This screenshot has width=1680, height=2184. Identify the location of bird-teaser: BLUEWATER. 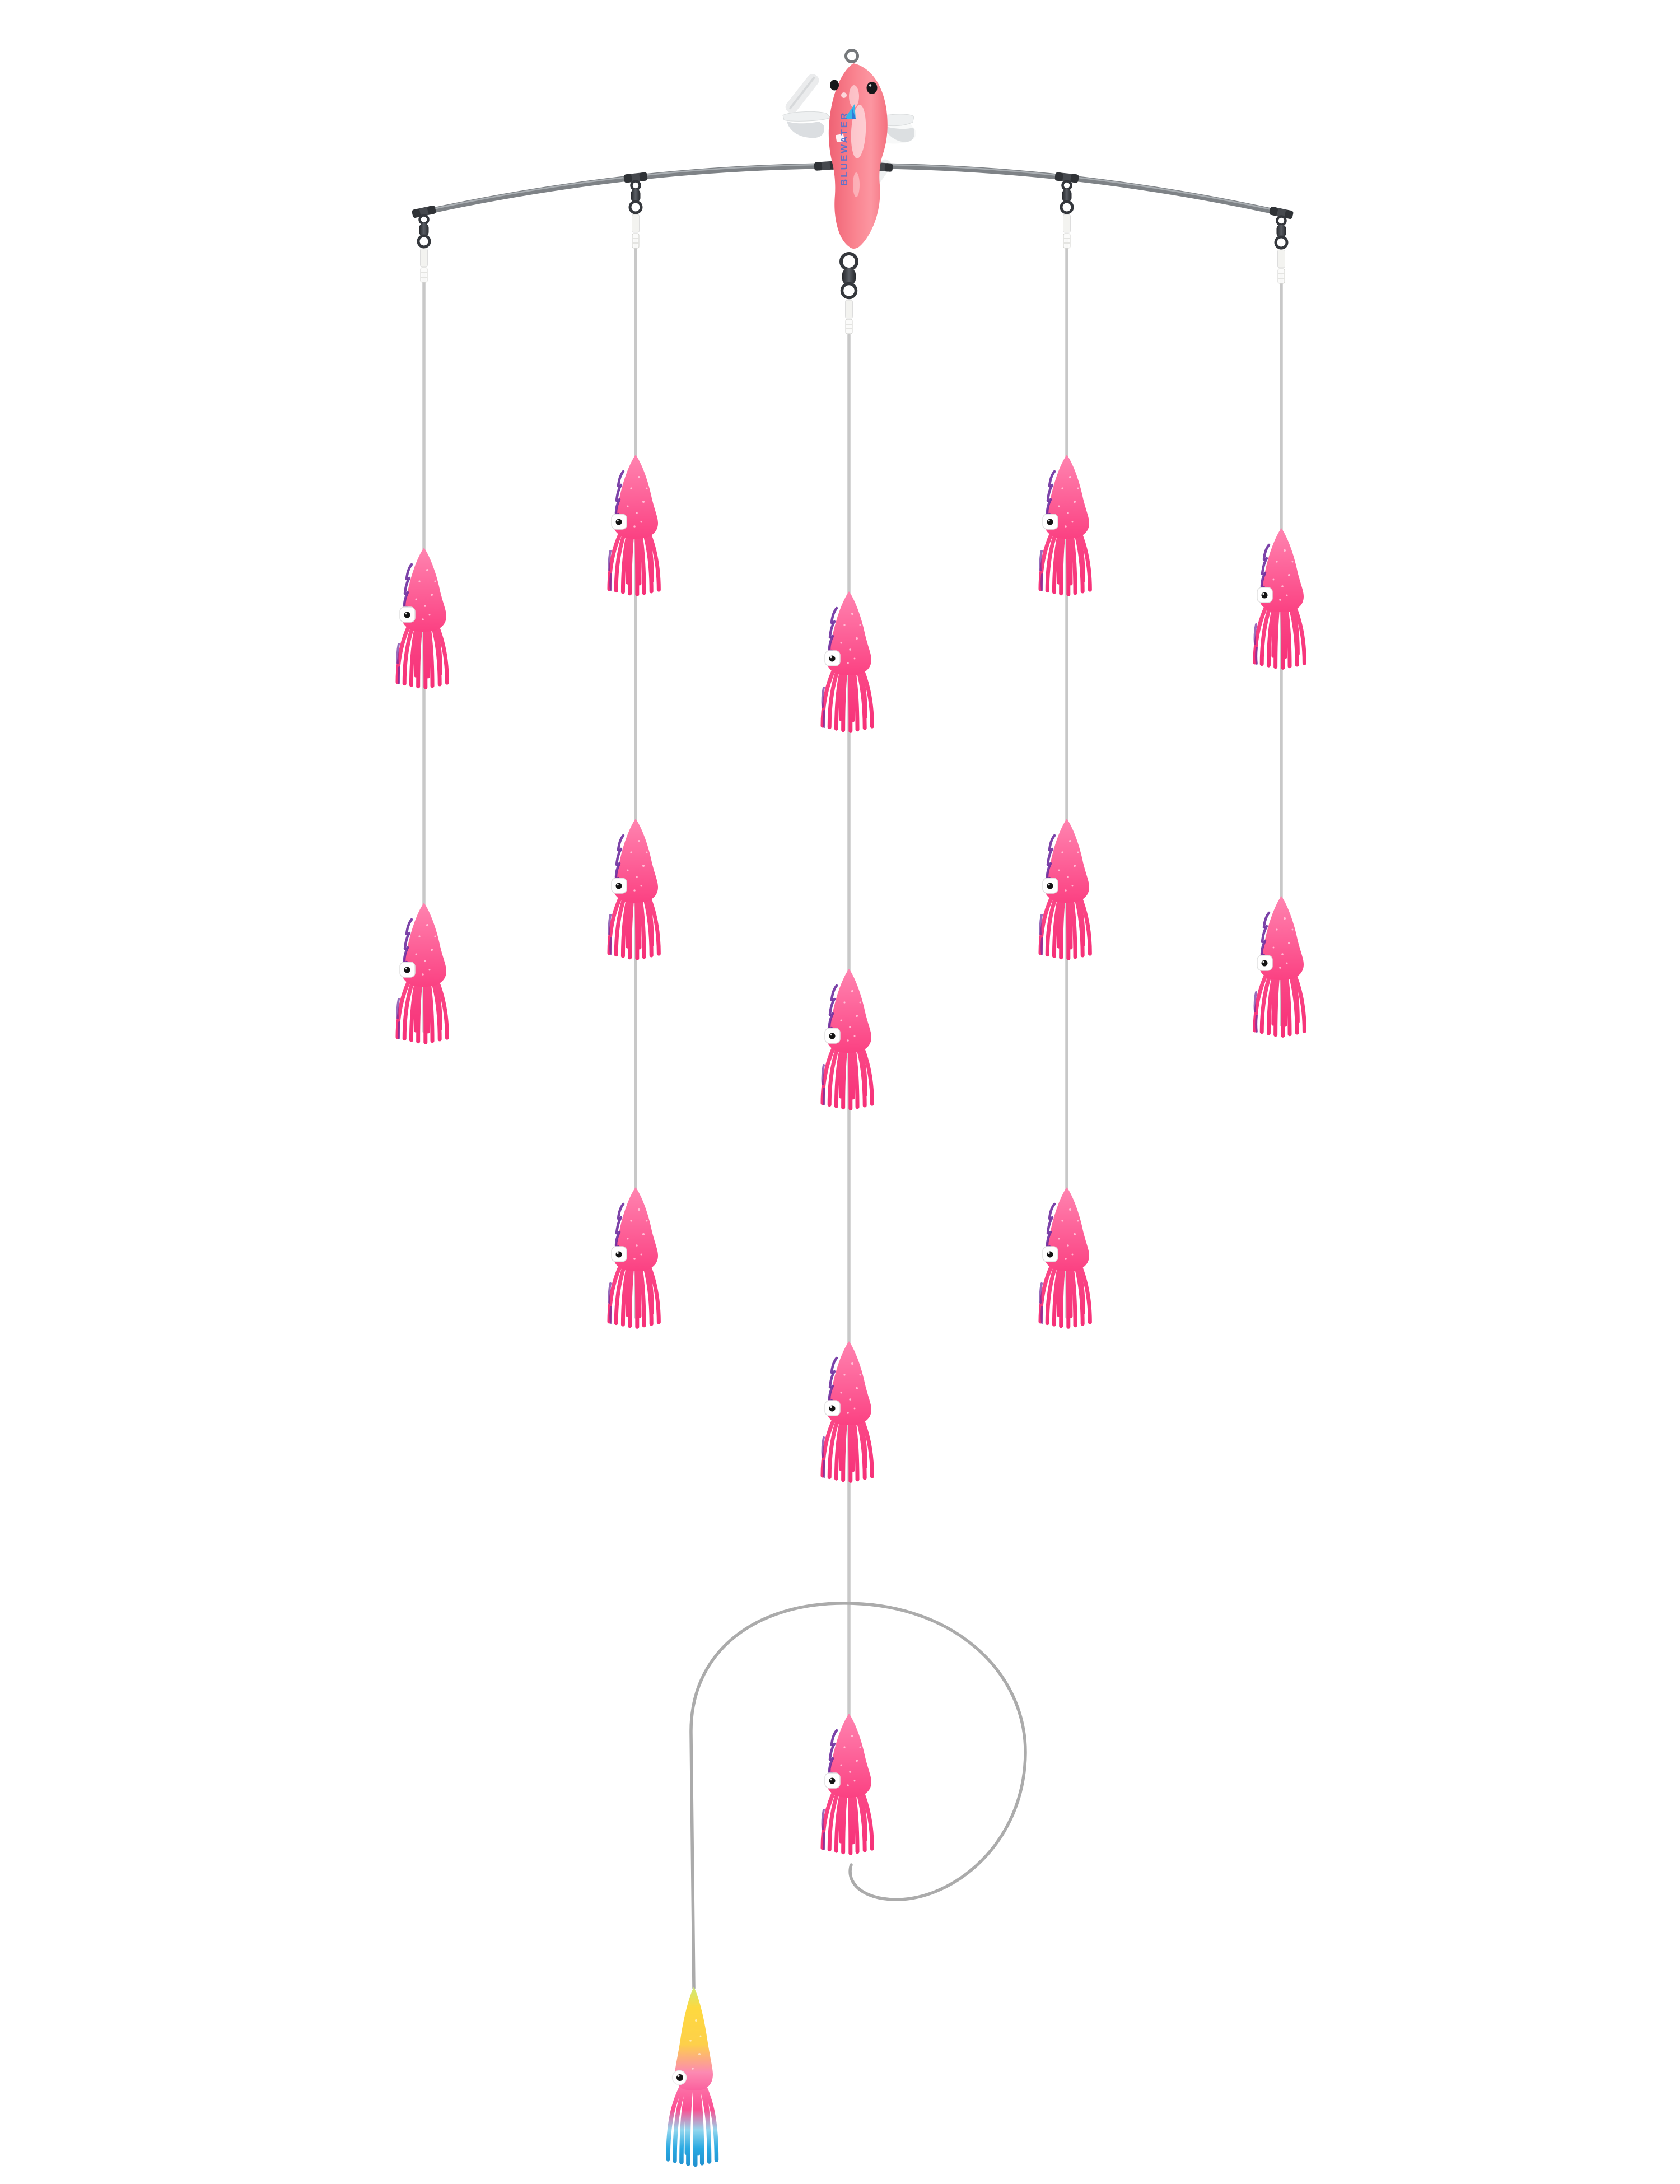
(858, 149).